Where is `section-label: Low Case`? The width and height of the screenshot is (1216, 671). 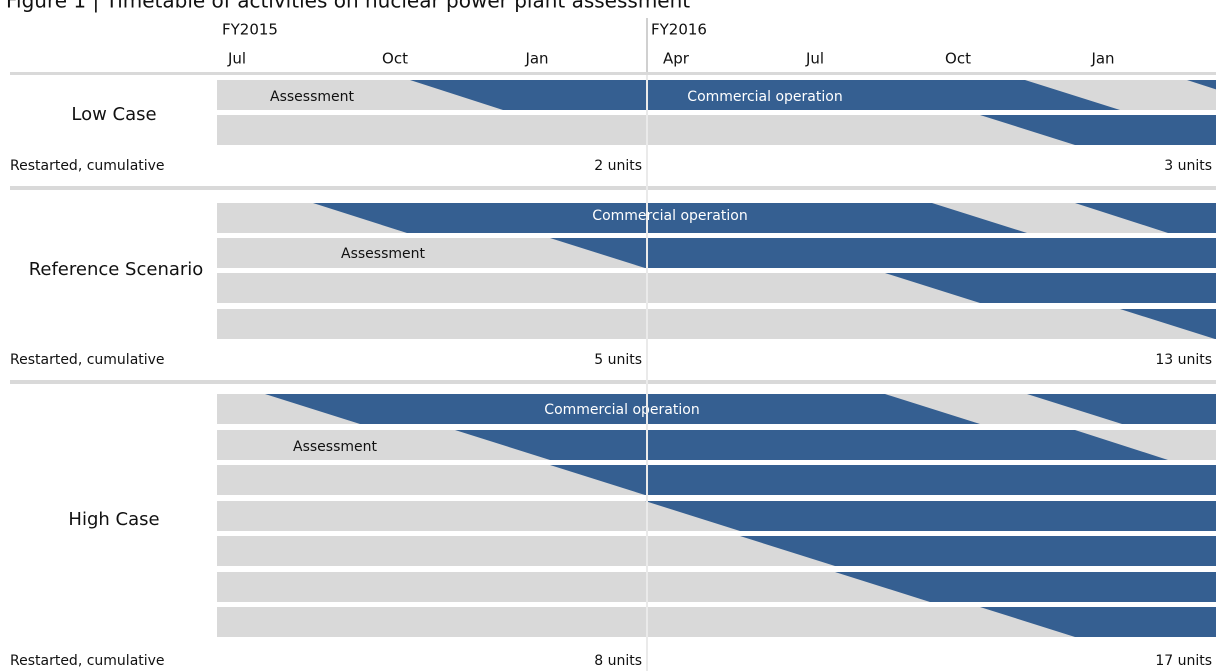
section-label: Low Case is located at coordinates (113, 114).